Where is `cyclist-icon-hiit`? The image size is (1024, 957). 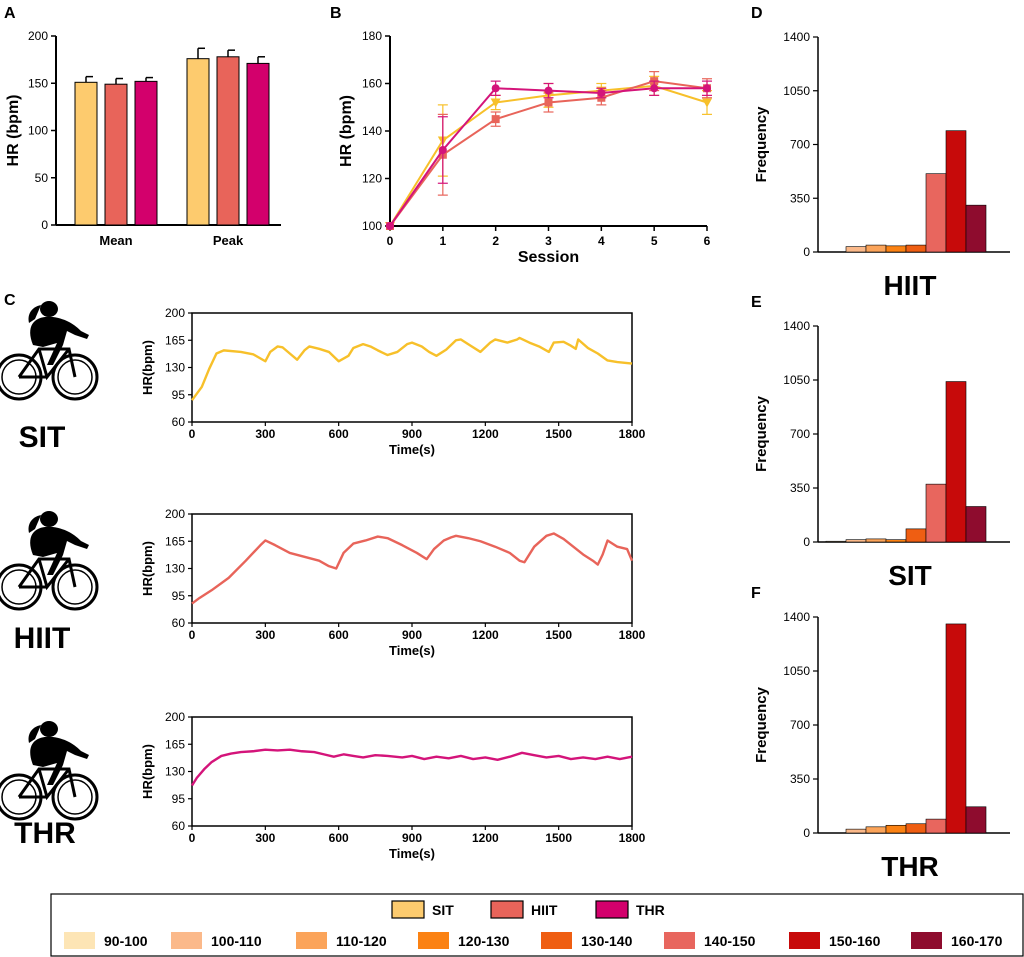
cyclist-icon-hiit is located at coordinates (49, 560).